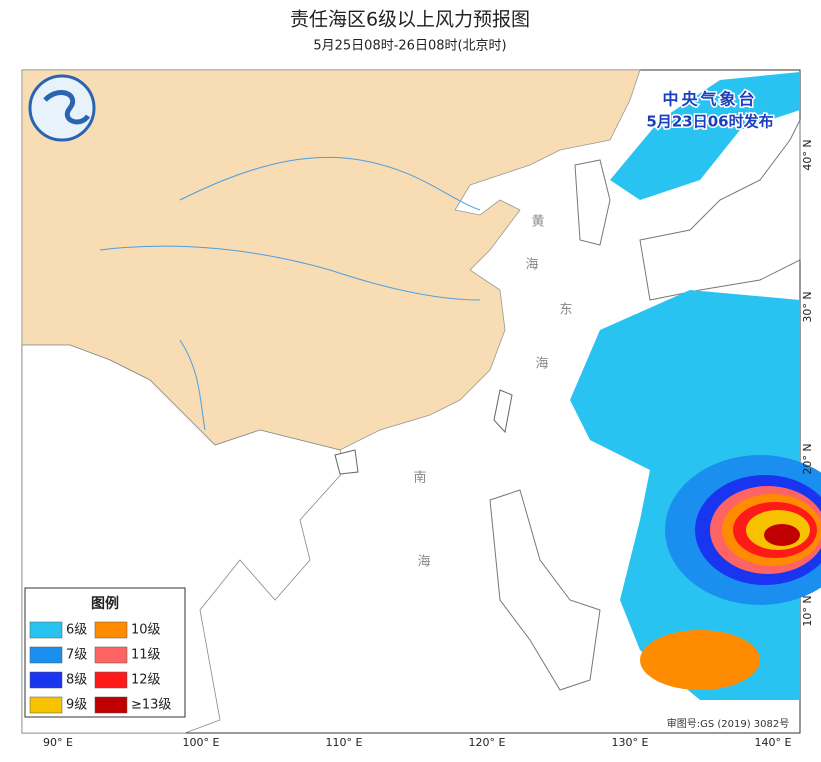 This screenshot has width=821, height=762. I want to click on longitude-label: 110° E, so click(344, 742).